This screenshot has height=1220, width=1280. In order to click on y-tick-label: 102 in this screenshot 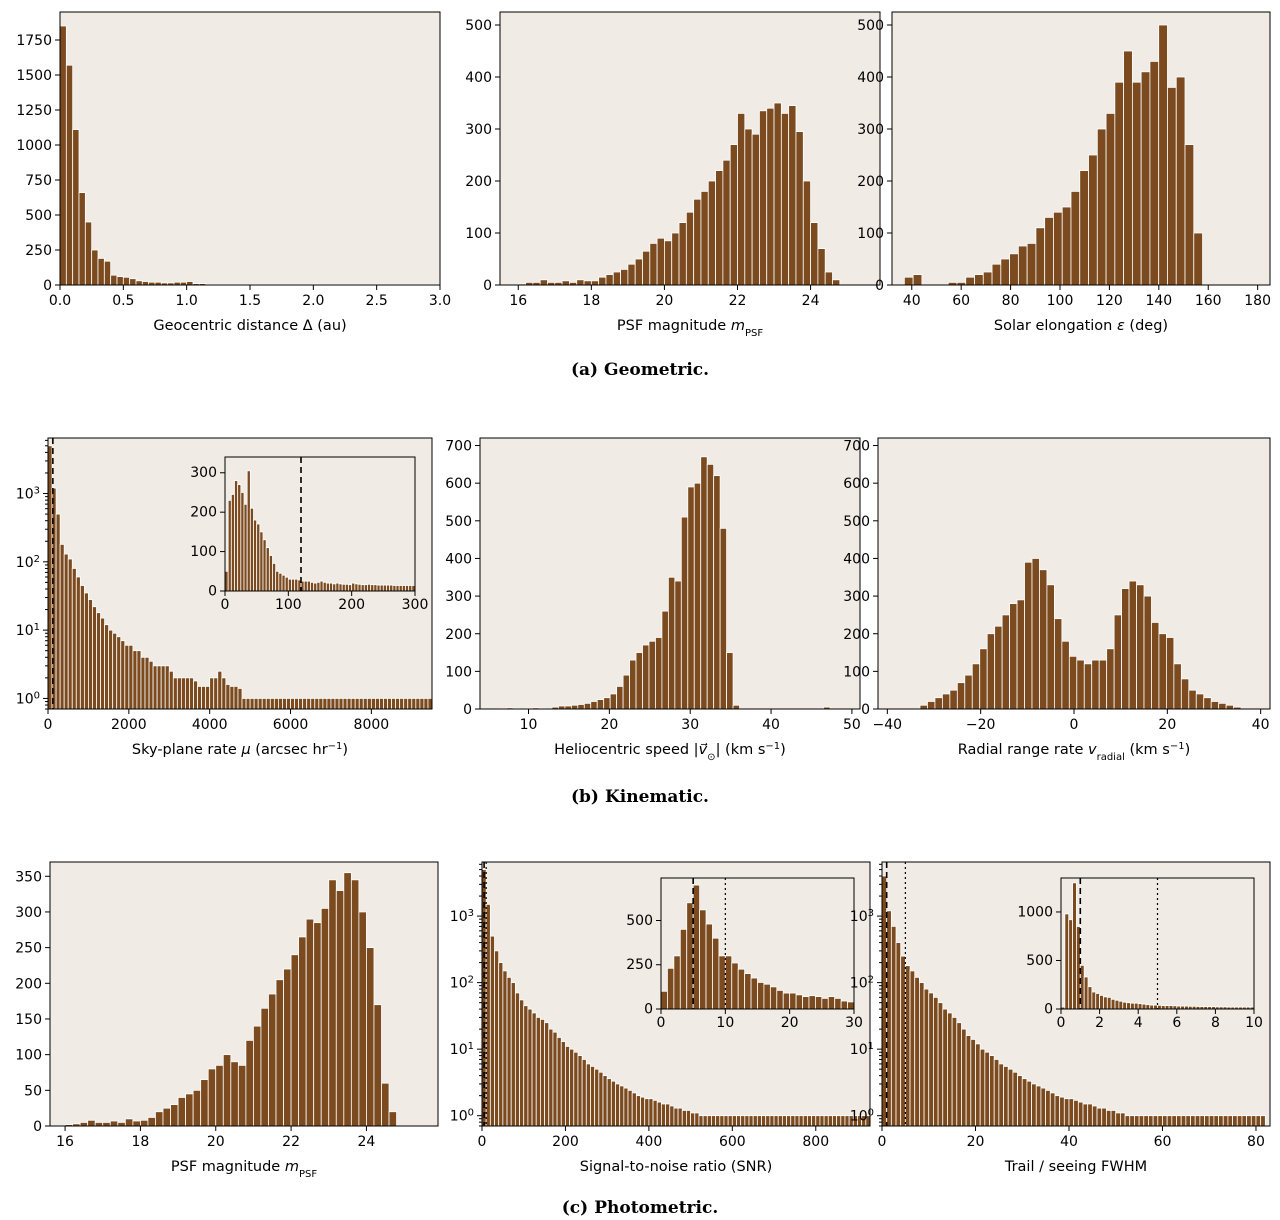, I will do `click(28, 562)`.